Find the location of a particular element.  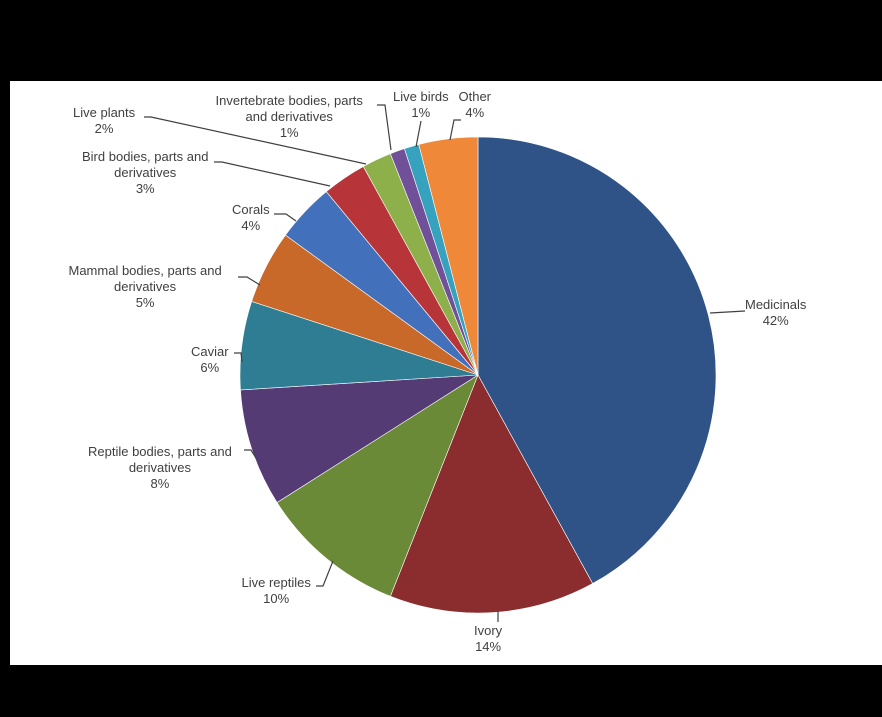

data-label: Corals 4% is located at coordinates (251, 218).